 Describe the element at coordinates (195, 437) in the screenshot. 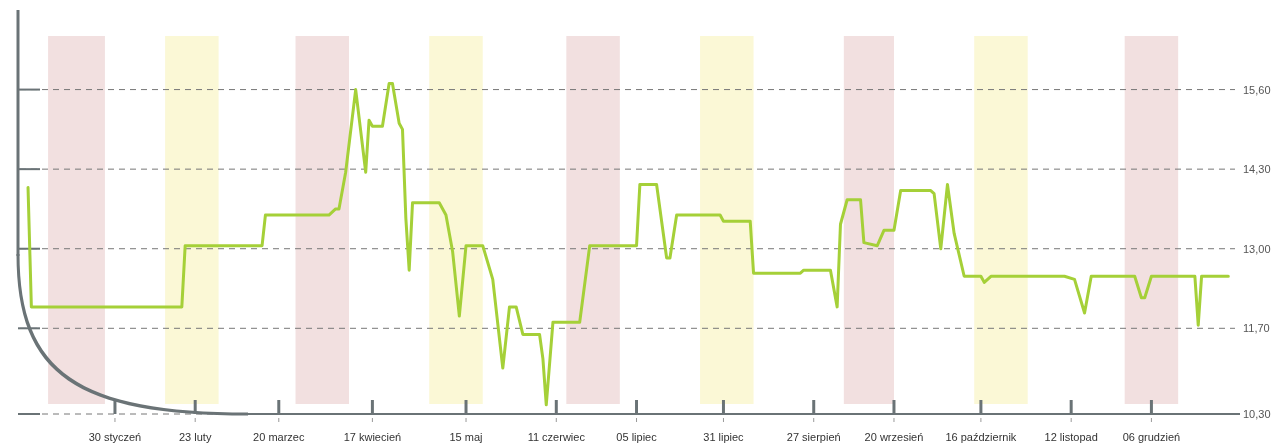

I see `x-tick-label: 23 luty` at that location.